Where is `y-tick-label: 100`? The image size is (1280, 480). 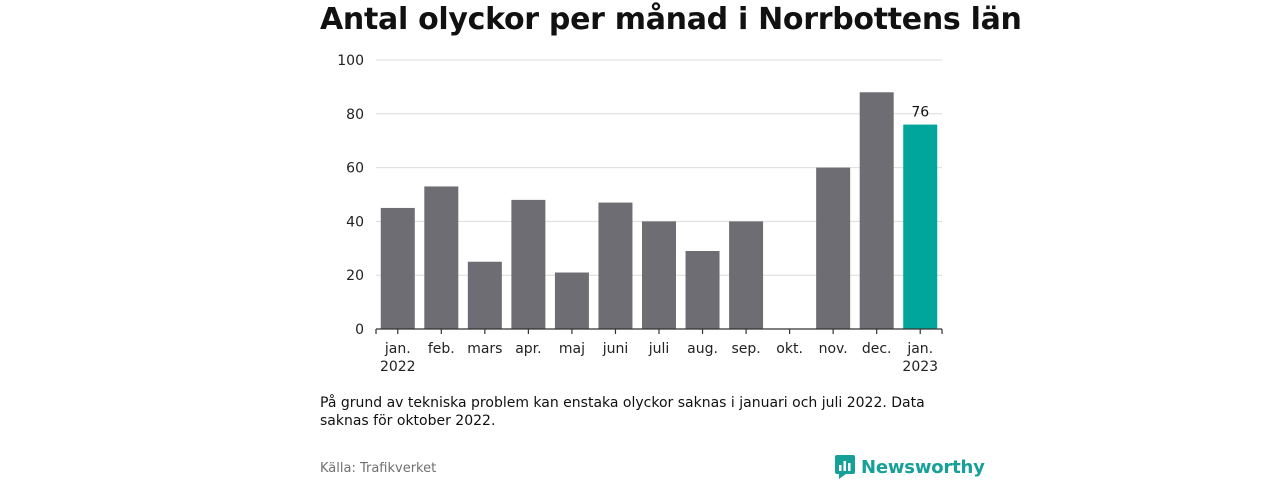
y-tick-label: 100 is located at coordinates (350, 61).